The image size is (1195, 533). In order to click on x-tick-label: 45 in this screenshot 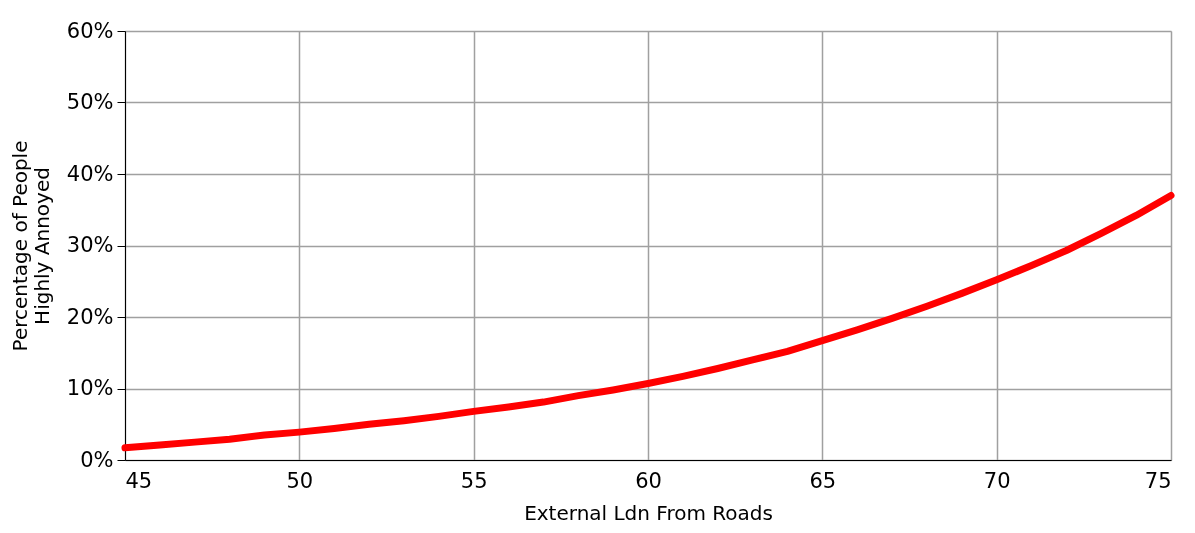, I will do `click(139, 480)`.